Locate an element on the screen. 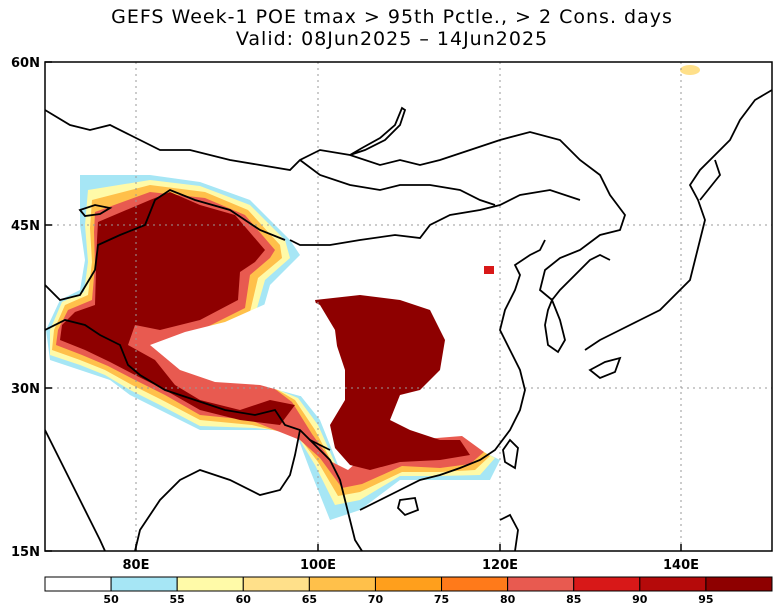 The height and width of the screenshot is (615, 784). band-95-west is located at coordinates (177, 308).